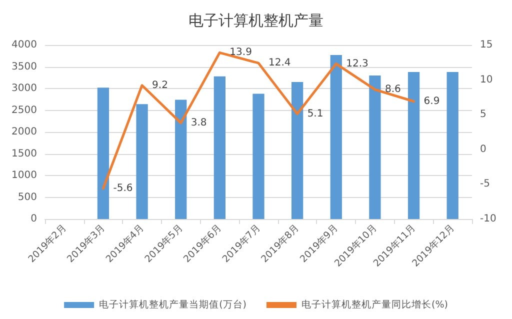 This screenshot has height=319, width=512. What do you see at coordinates (160, 85) in the screenshot?
I see `data-label: 9.2` at bounding box center [160, 85].